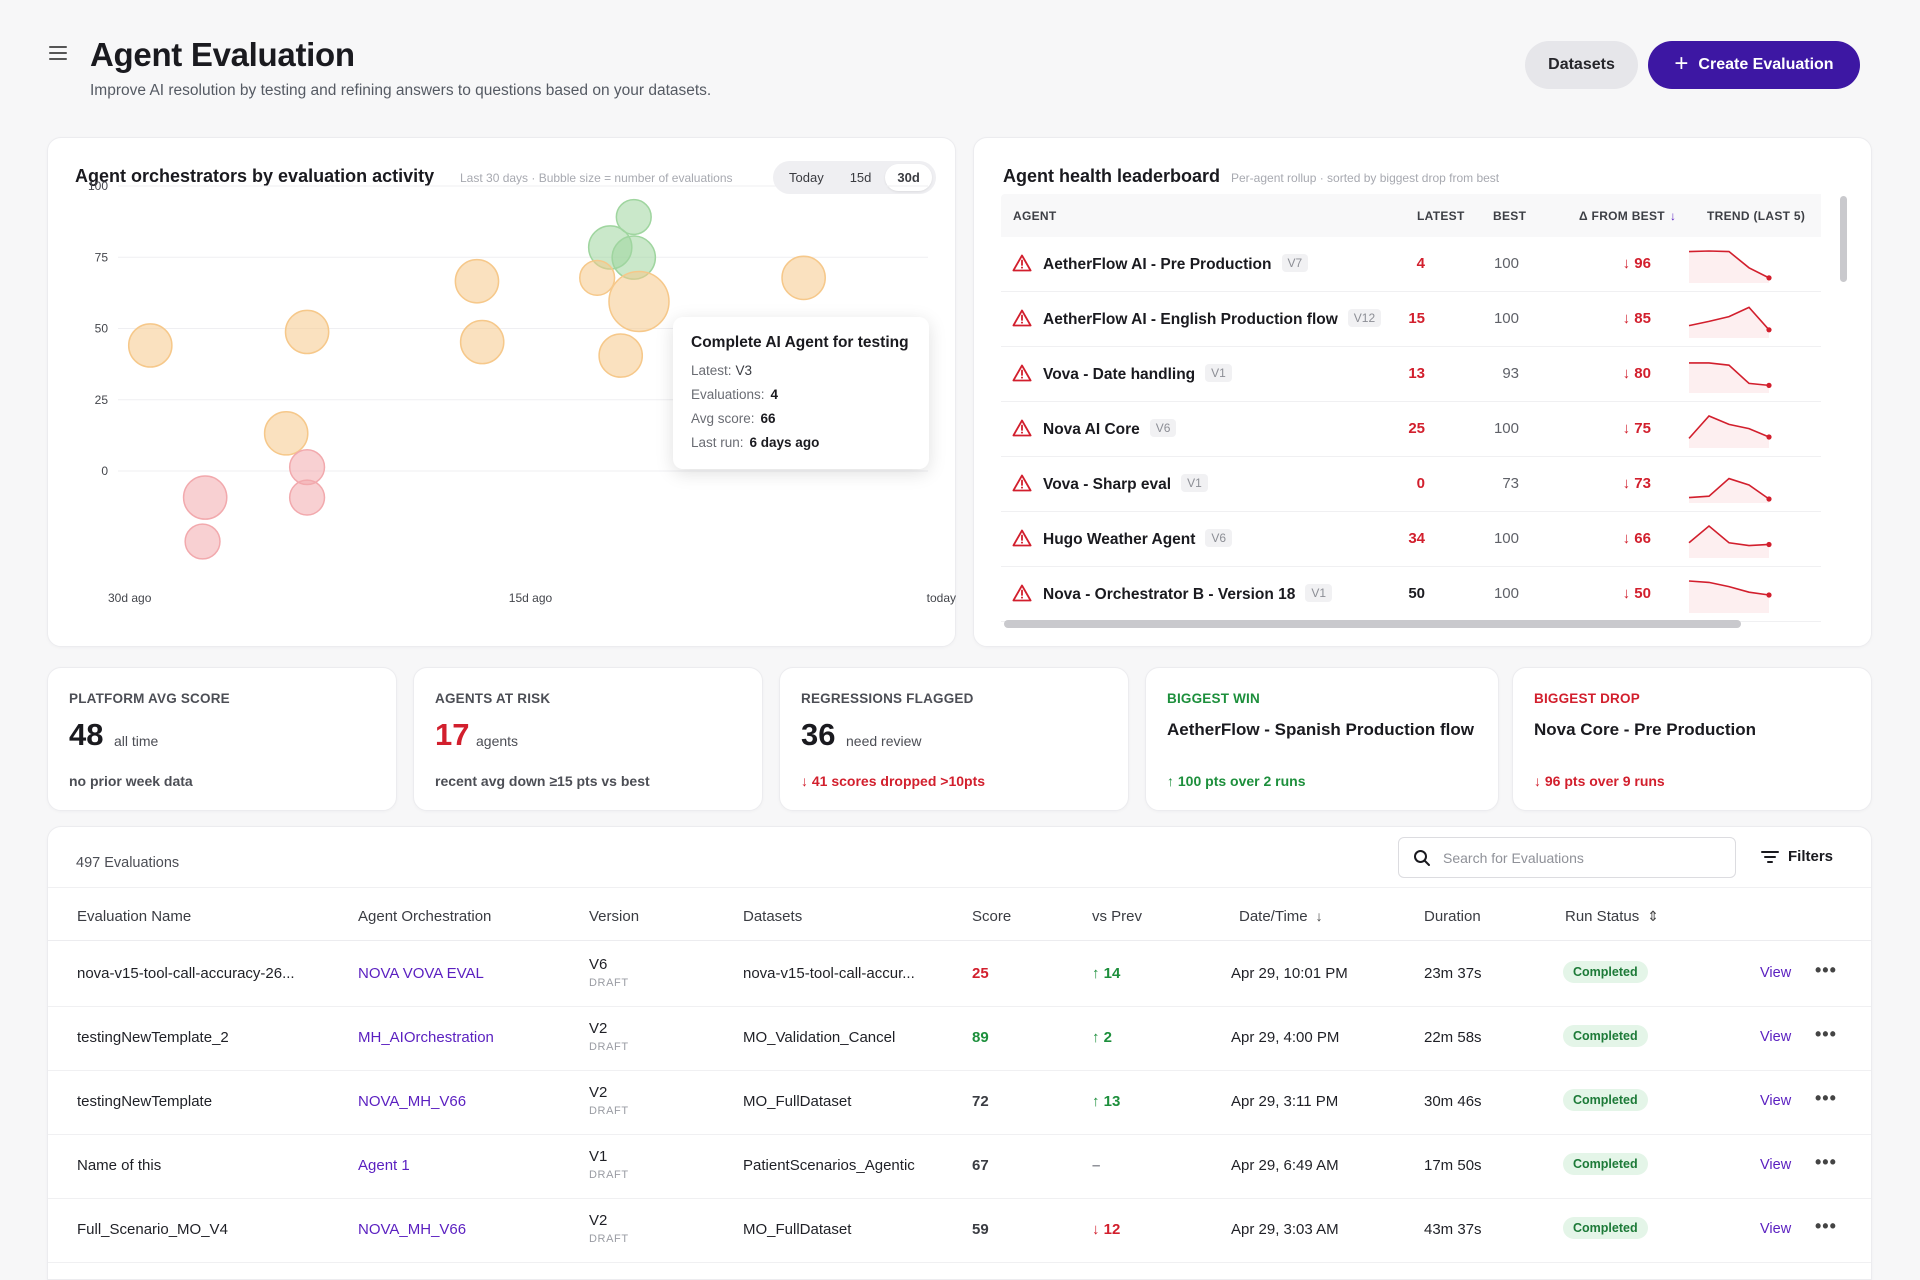 This screenshot has height=1280, width=1920. What do you see at coordinates (1138, 539) in the screenshot?
I see `agent-name: Hugo Weather Agent V6` at bounding box center [1138, 539].